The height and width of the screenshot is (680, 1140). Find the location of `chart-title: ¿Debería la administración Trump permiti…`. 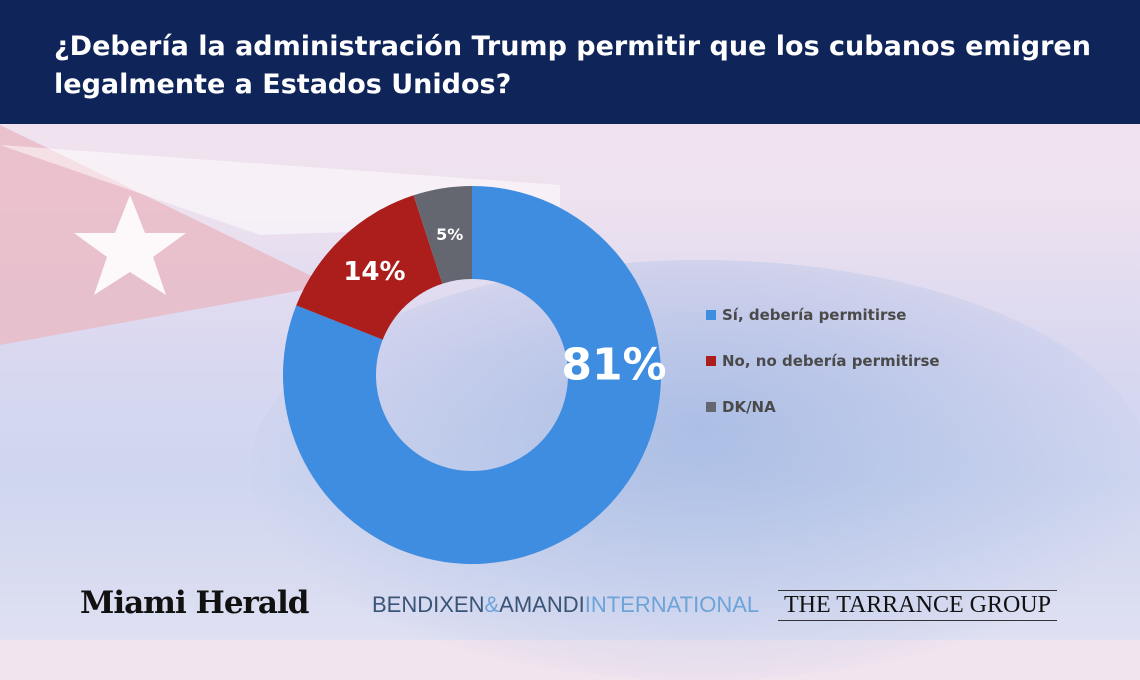

chart-title: ¿Debería la administración Trump permiti… is located at coordinates (572, 65).